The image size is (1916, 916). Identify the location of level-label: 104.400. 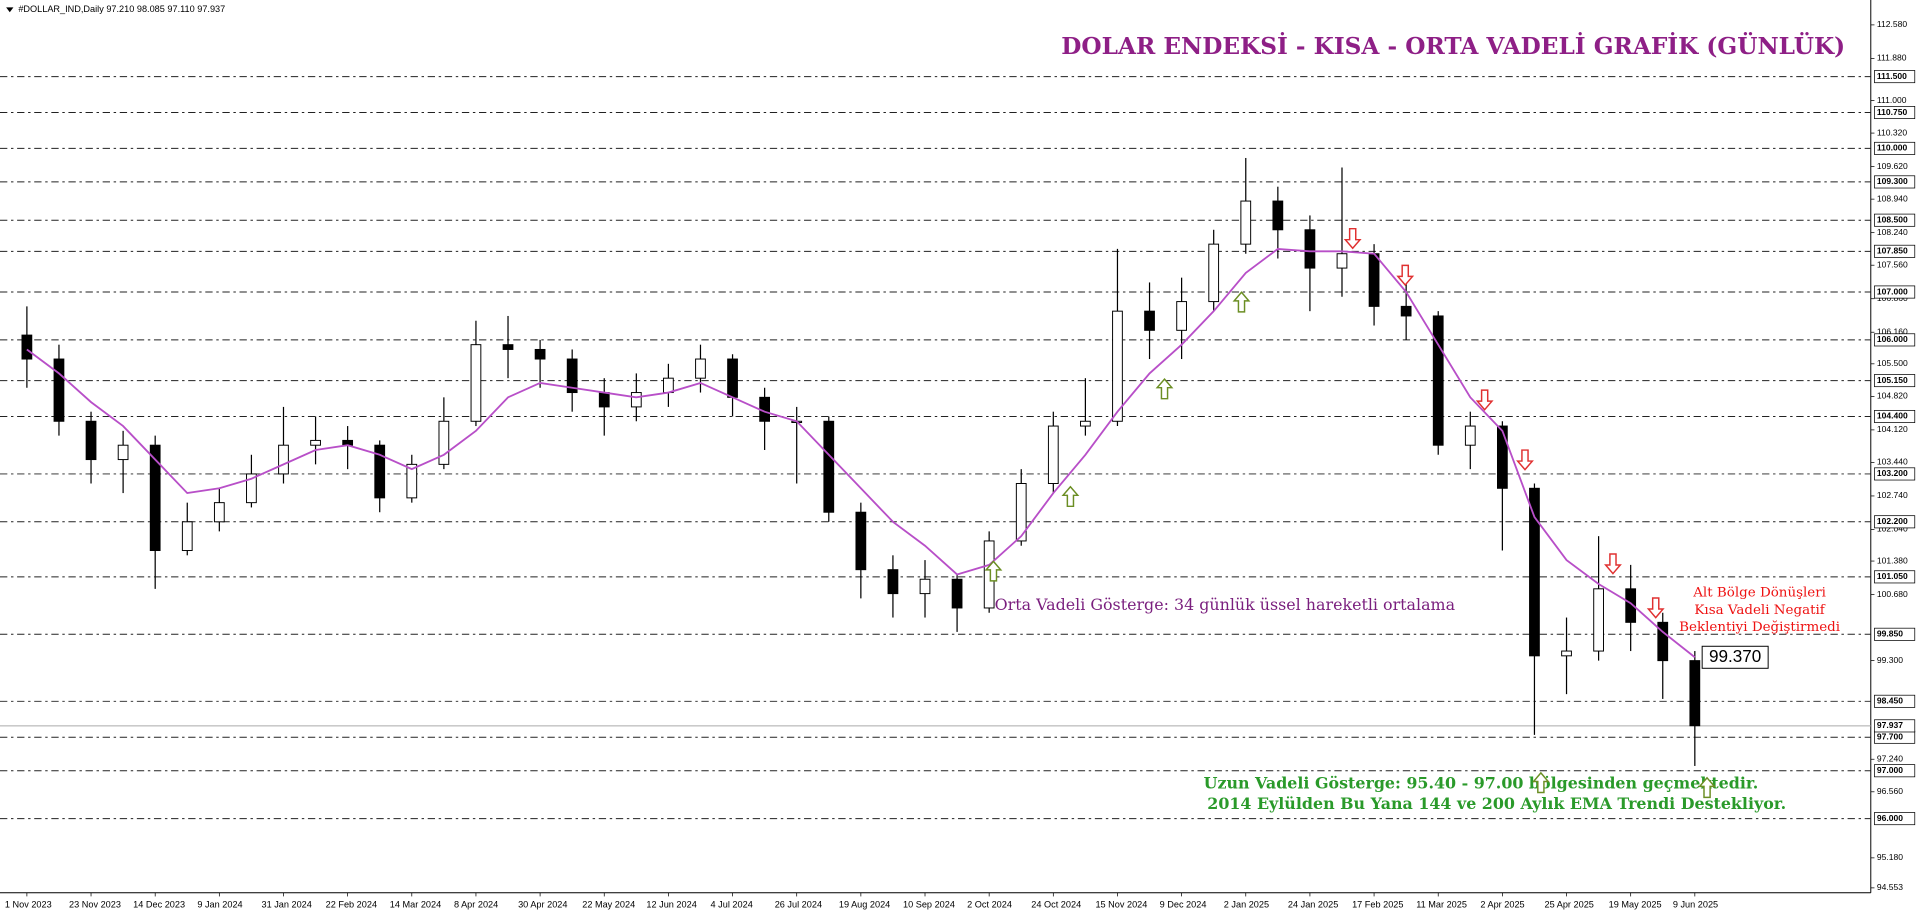
(1892, 416).